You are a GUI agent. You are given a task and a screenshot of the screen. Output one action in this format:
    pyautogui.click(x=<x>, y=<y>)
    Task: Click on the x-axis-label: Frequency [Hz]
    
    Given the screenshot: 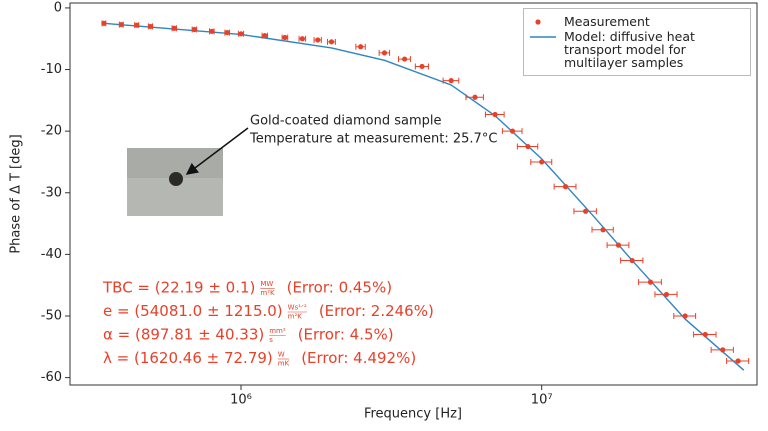 What is the action you would take?
    pyautogui.click(x=413, y=414)
    